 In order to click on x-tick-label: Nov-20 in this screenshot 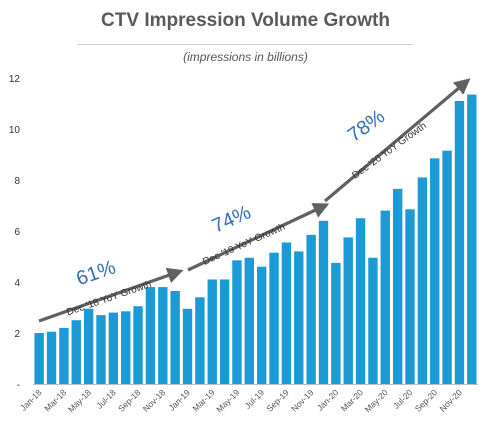, I will do `click(450, 400)`.